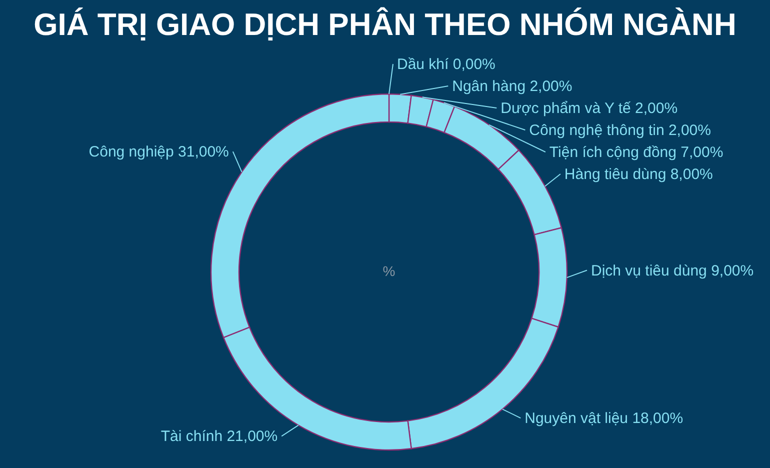  Describe the element at coordinates (446, 64) in the screenshot. I see `category-label: Dầu khí 0,00%` at that location.